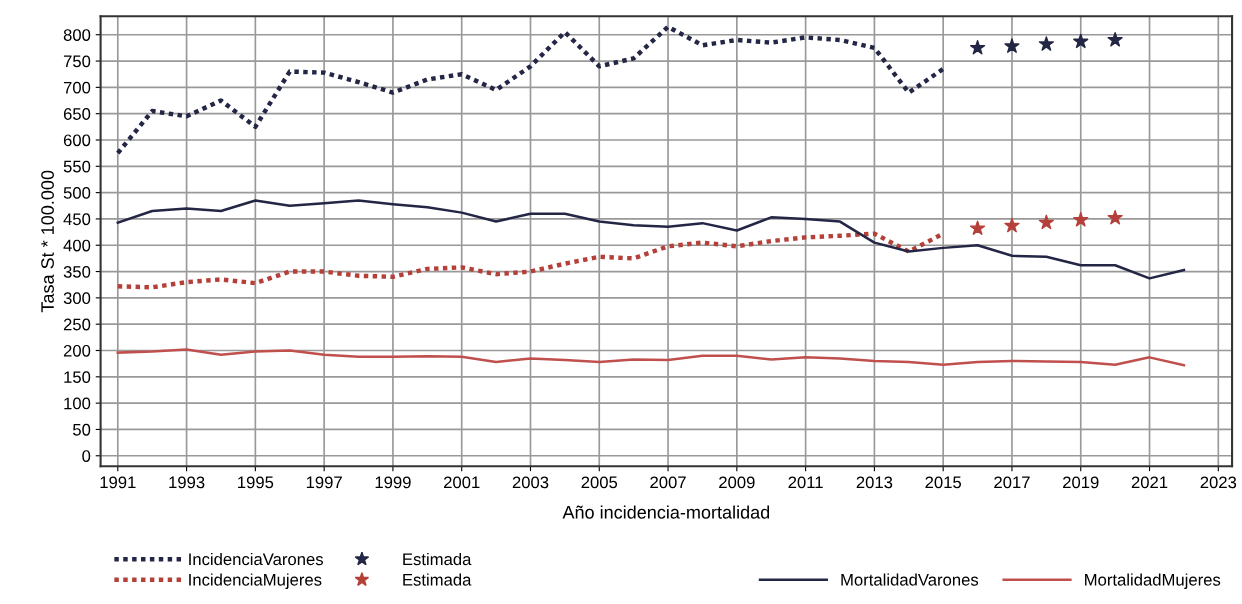 Image resolution: width=1242 pixels, height=604 pixels. What do you see at coordinates (82, 429) in the screenshot?
I see `y-tick-label: 50` at bounding box center [82, 429].